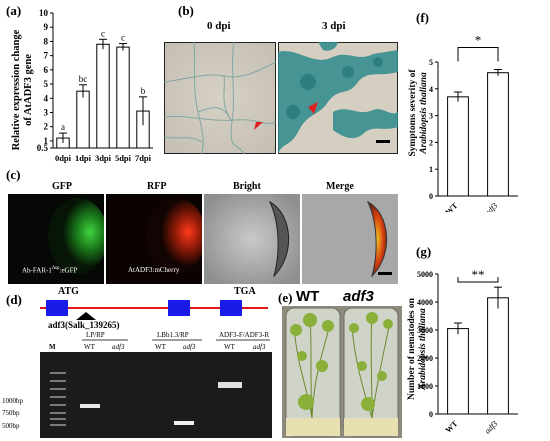  Describe the element at coordinates (425, 330) in the screenshot. I see `chart-g-ytick-label-3: 3000` at that location.